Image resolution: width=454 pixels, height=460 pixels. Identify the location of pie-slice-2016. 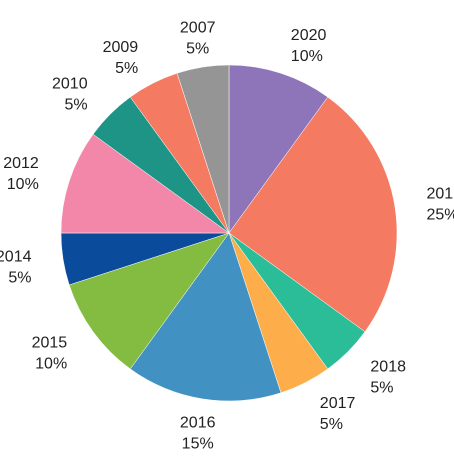
(205, 317).